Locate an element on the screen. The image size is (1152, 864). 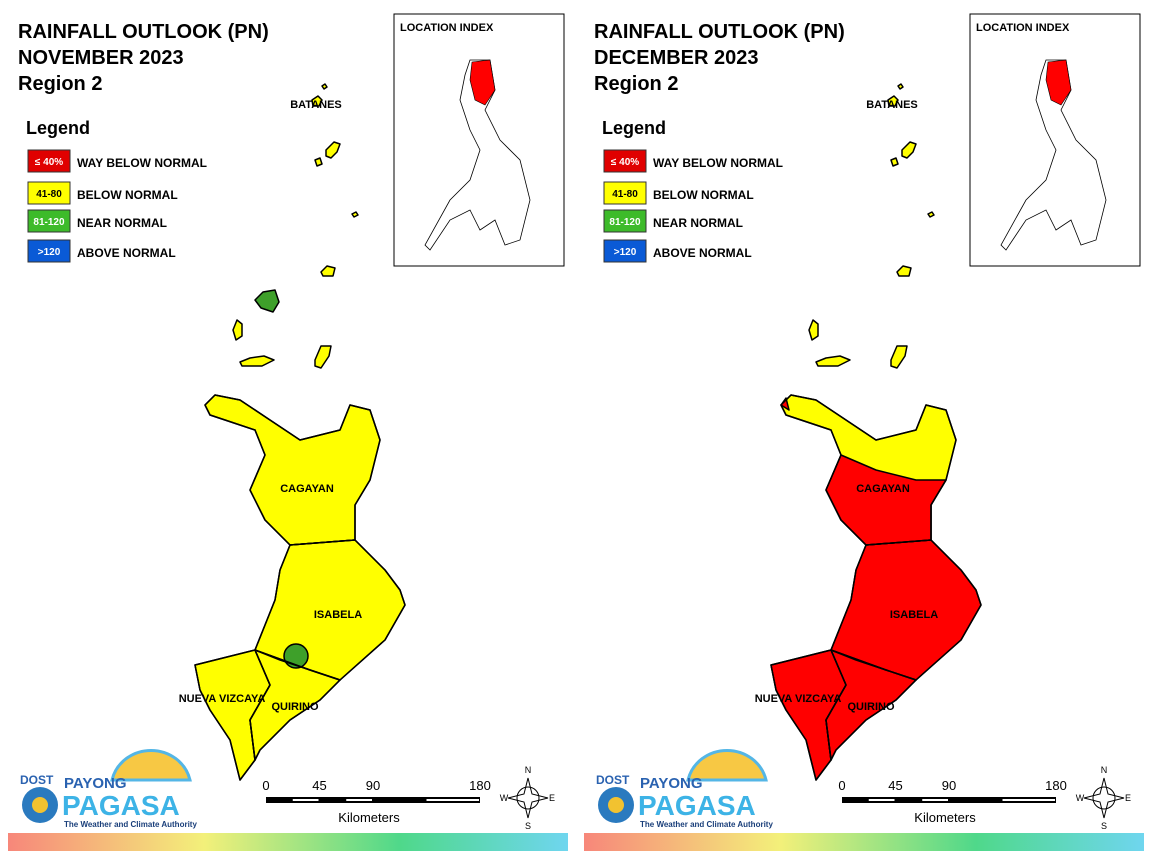
scale-tick-label: 90 is located at coordinates (949, 785).